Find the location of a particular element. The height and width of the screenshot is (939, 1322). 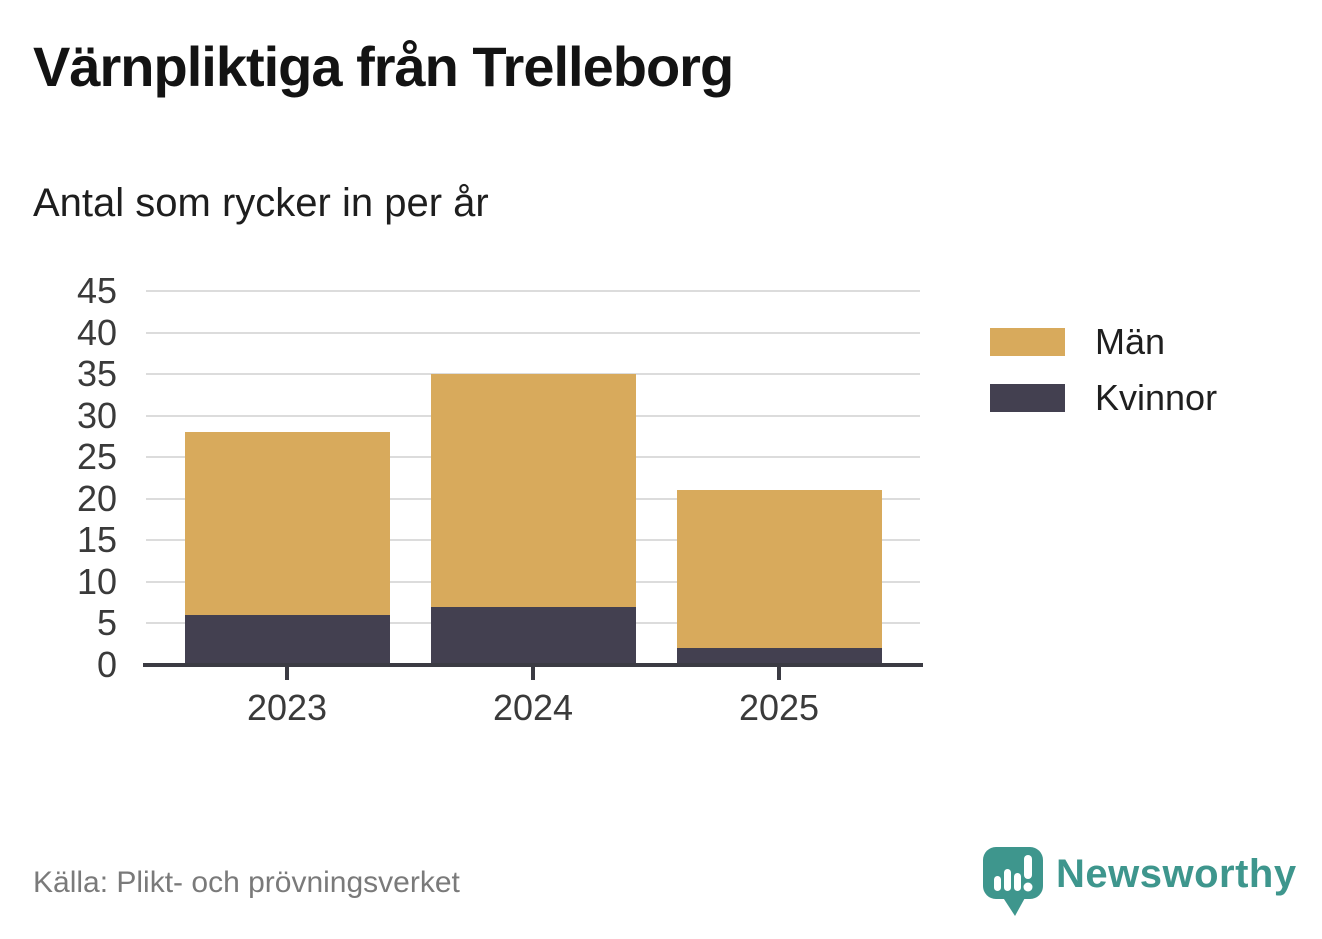

y-tick-label-45: 45 is located at coordinates (96, 290).